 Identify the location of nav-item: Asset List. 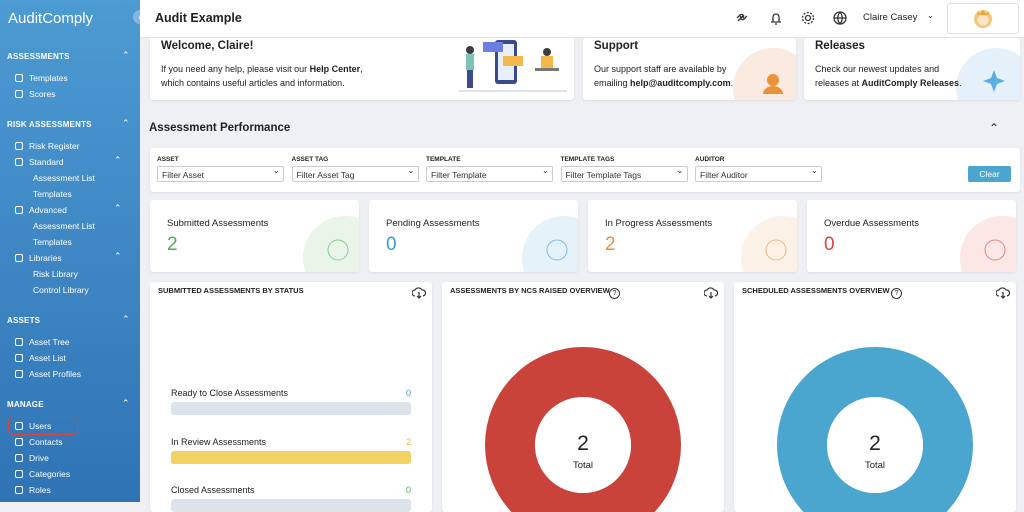
(47, 358).